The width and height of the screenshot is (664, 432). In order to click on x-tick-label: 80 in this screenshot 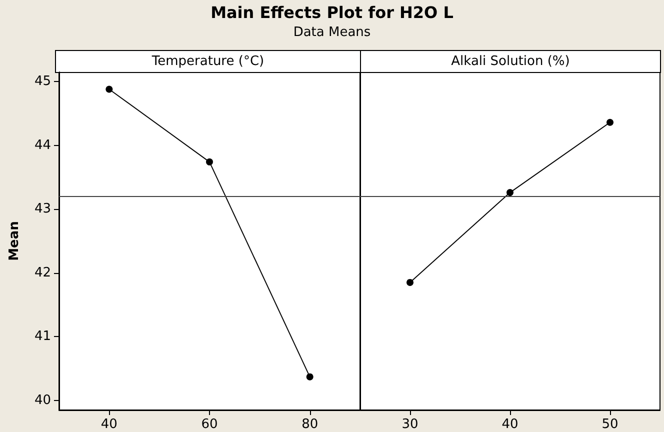, I will do `click(310, 424)`.